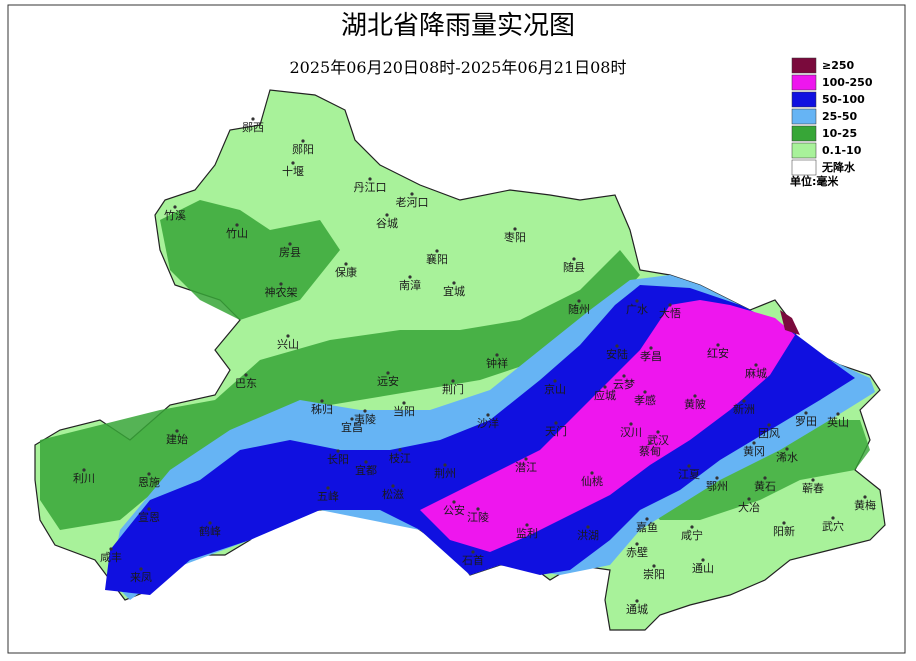  Describe the element at coordinates (478, 517) in the screenshot. I see `place-label: 江陵` at that location.